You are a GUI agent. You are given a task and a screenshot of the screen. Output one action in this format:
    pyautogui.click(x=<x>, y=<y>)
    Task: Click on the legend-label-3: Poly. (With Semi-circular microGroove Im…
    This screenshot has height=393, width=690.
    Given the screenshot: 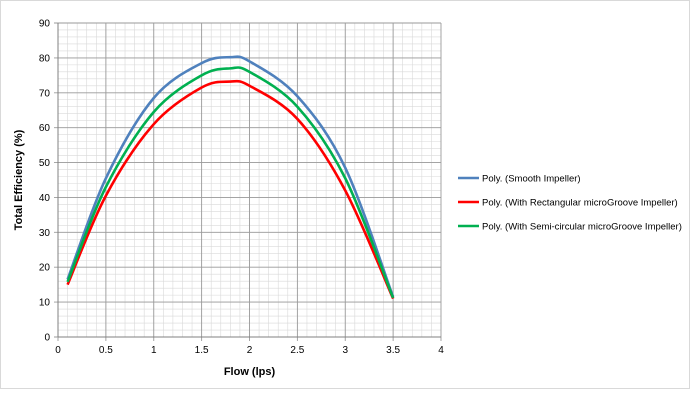 What is the action you would take?
    pyautogui.click(x=582, y=227)
    